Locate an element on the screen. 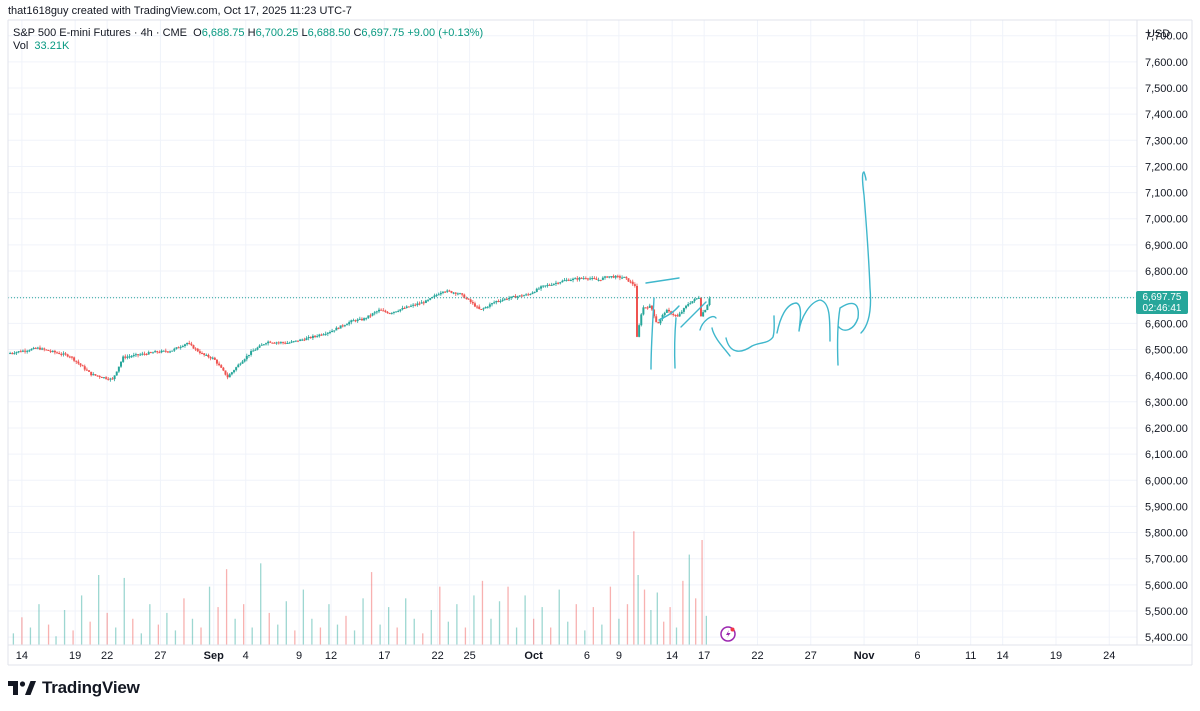 This screenshot has width=1200, height=711. symbol-name: S&P 500 E-mini Futures · 4h · CME is located at coordinates (100, 33).